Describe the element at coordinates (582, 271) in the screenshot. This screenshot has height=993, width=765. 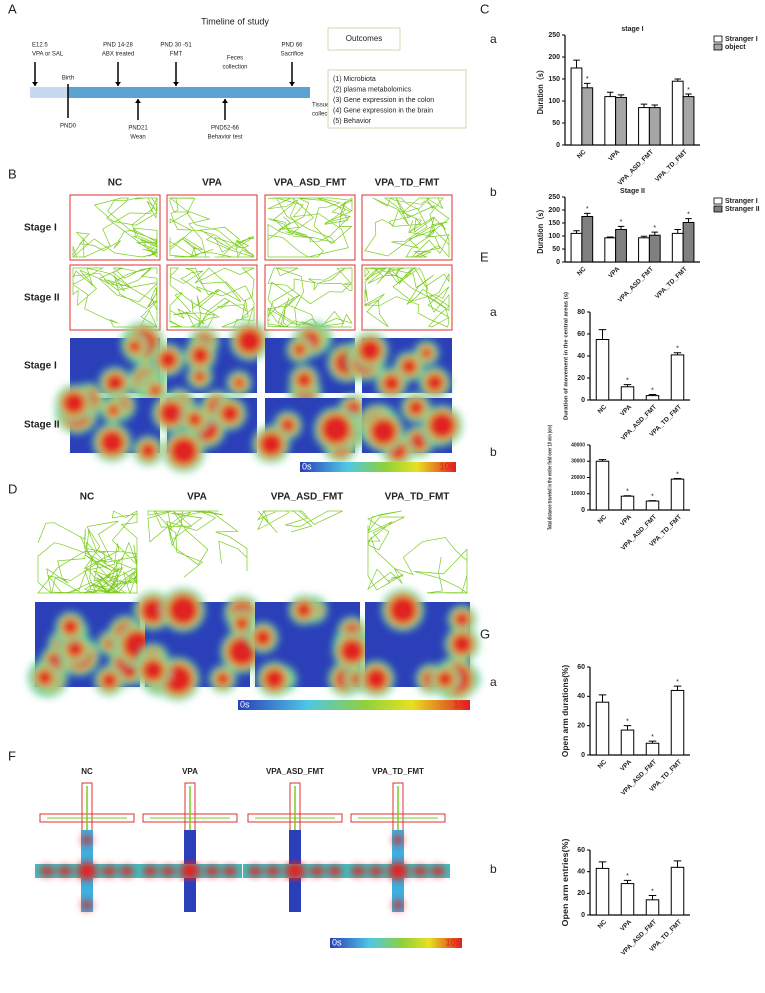
I see `x-tick-label: NC` at that location.